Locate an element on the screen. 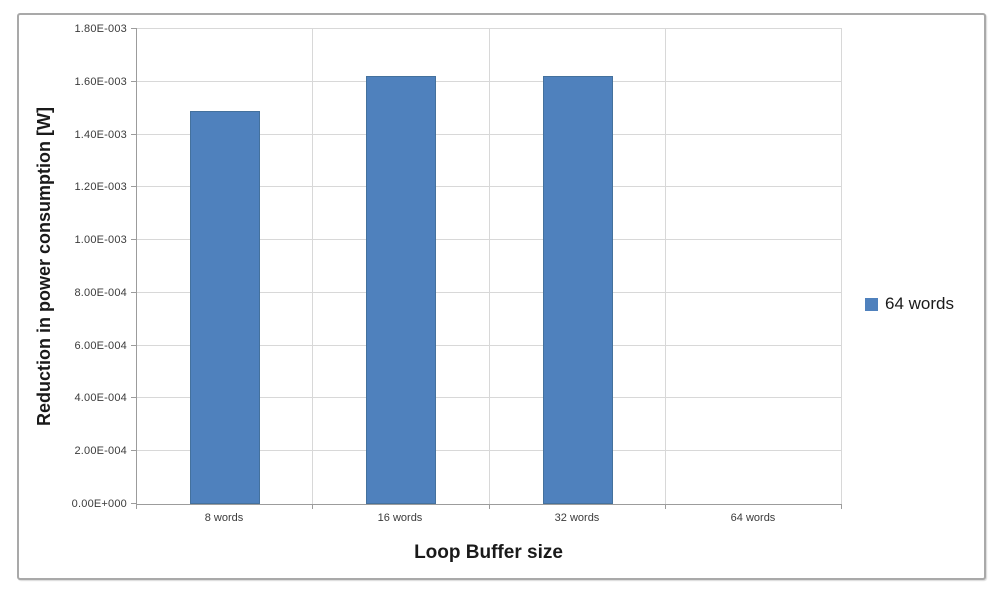 This screenshot has height=591, width=1000. y-tick-label: 0.00E+000 is located at coordinates (99, 504).